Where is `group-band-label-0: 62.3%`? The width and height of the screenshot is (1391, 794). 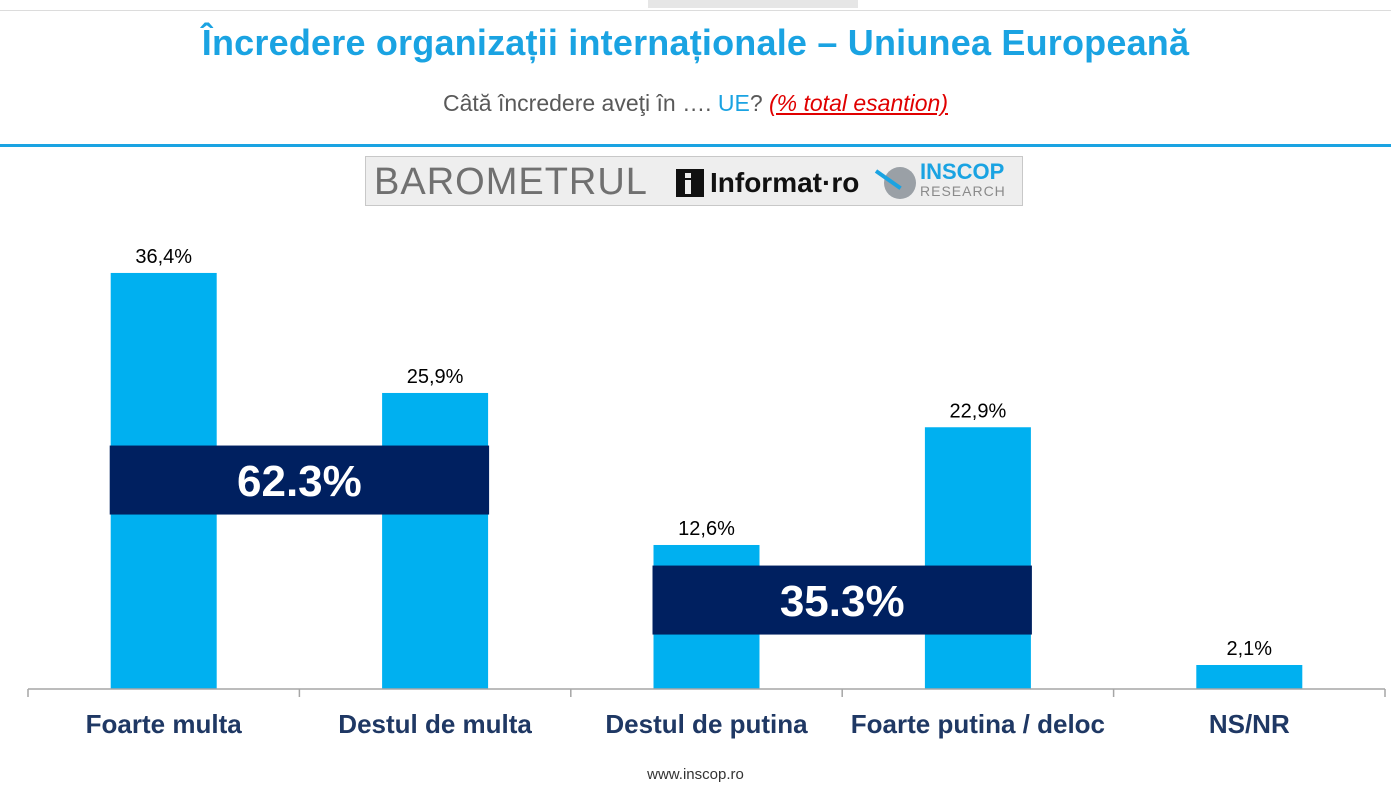 group-band-label-0: 62.3% is located at coordinates (299, 481).